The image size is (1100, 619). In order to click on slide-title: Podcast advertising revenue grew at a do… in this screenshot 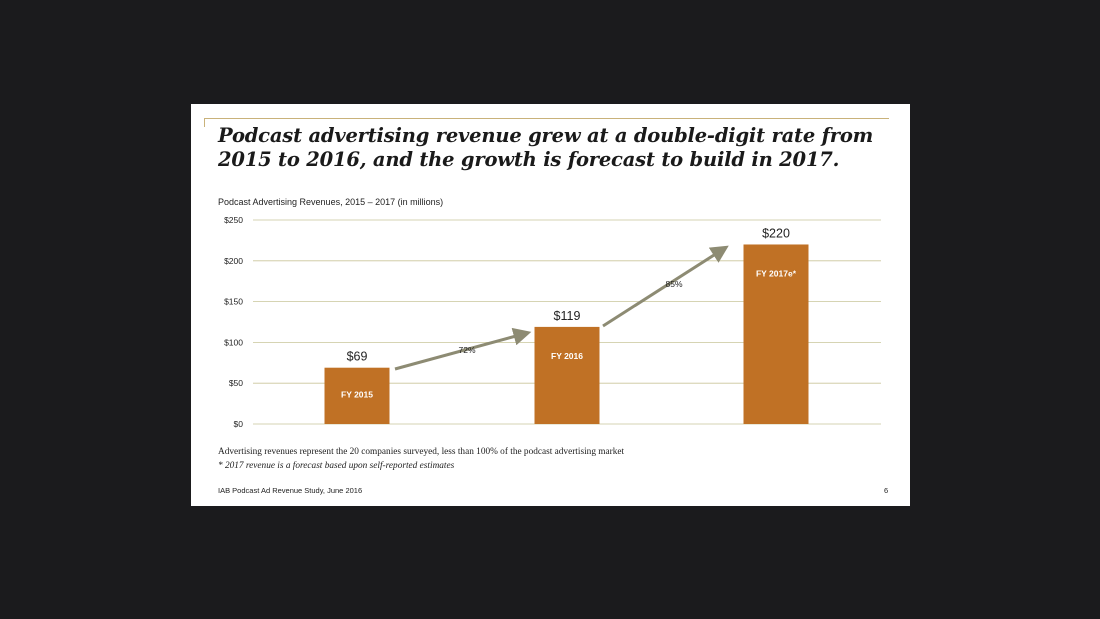, I will do `click(546, 147)`.